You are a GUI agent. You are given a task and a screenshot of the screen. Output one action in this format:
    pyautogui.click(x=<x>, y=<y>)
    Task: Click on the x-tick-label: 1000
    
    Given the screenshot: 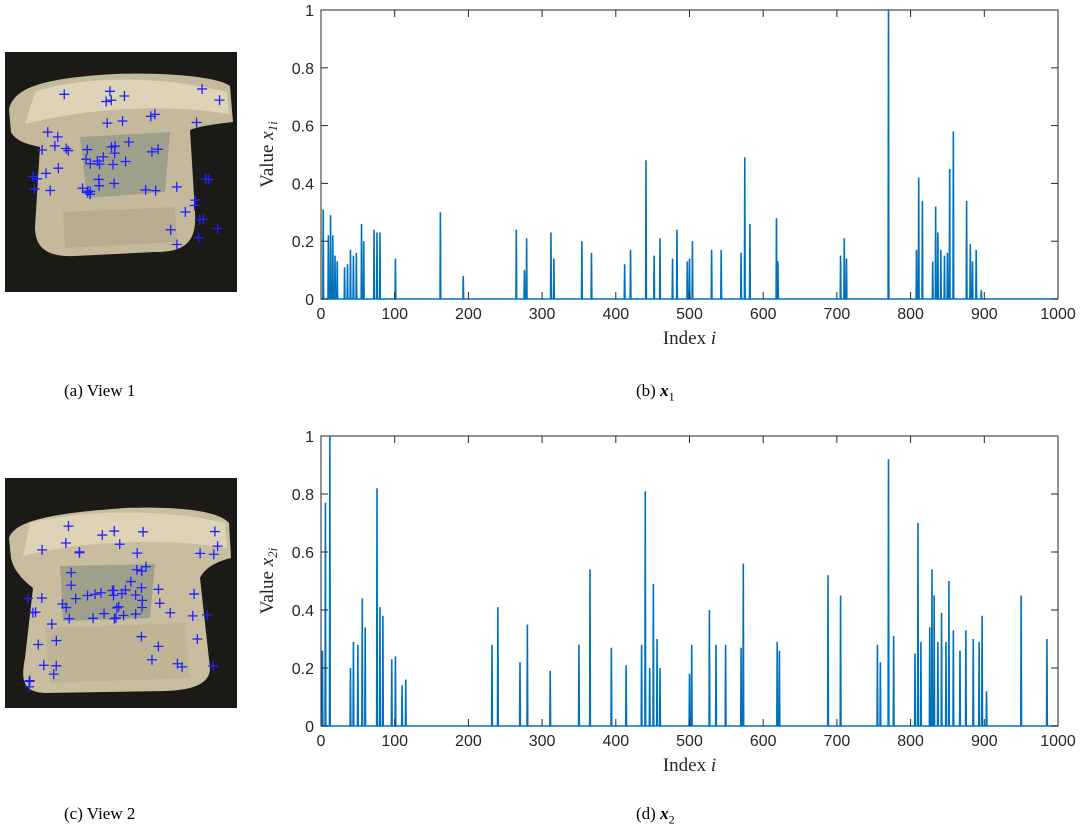 What is the action you would take?
    pyautogui.click(x=1058, y=314)
    